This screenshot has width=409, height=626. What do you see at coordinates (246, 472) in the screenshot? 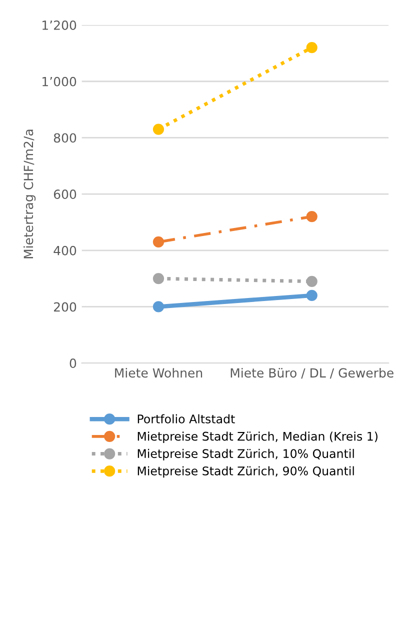
I see `legend-label: Mietpreise Stadt Zürich, 90% Quantil` at bounding box center [246, 472].